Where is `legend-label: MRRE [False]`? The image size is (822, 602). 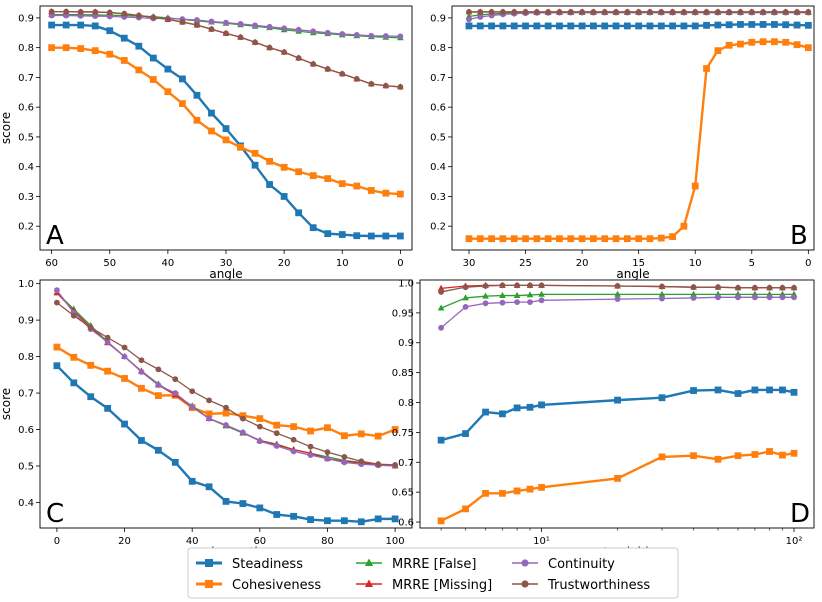
legend-label: MRRE [False] is located at coordinates (434, 564).